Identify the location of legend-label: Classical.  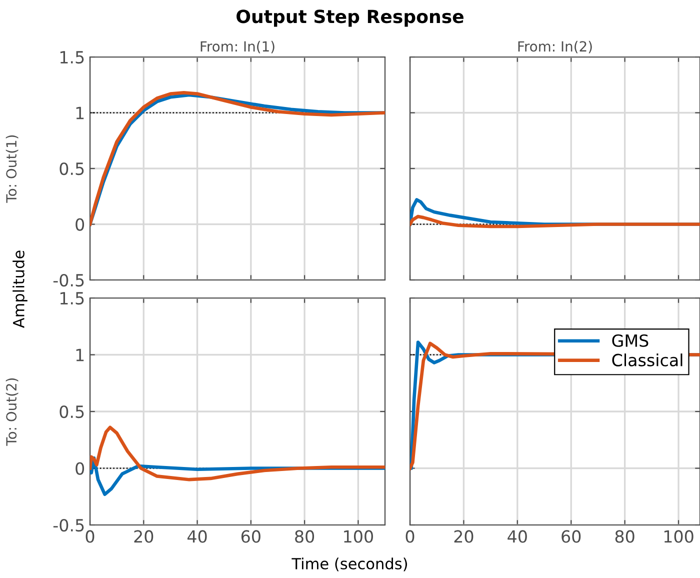
(647, 359).